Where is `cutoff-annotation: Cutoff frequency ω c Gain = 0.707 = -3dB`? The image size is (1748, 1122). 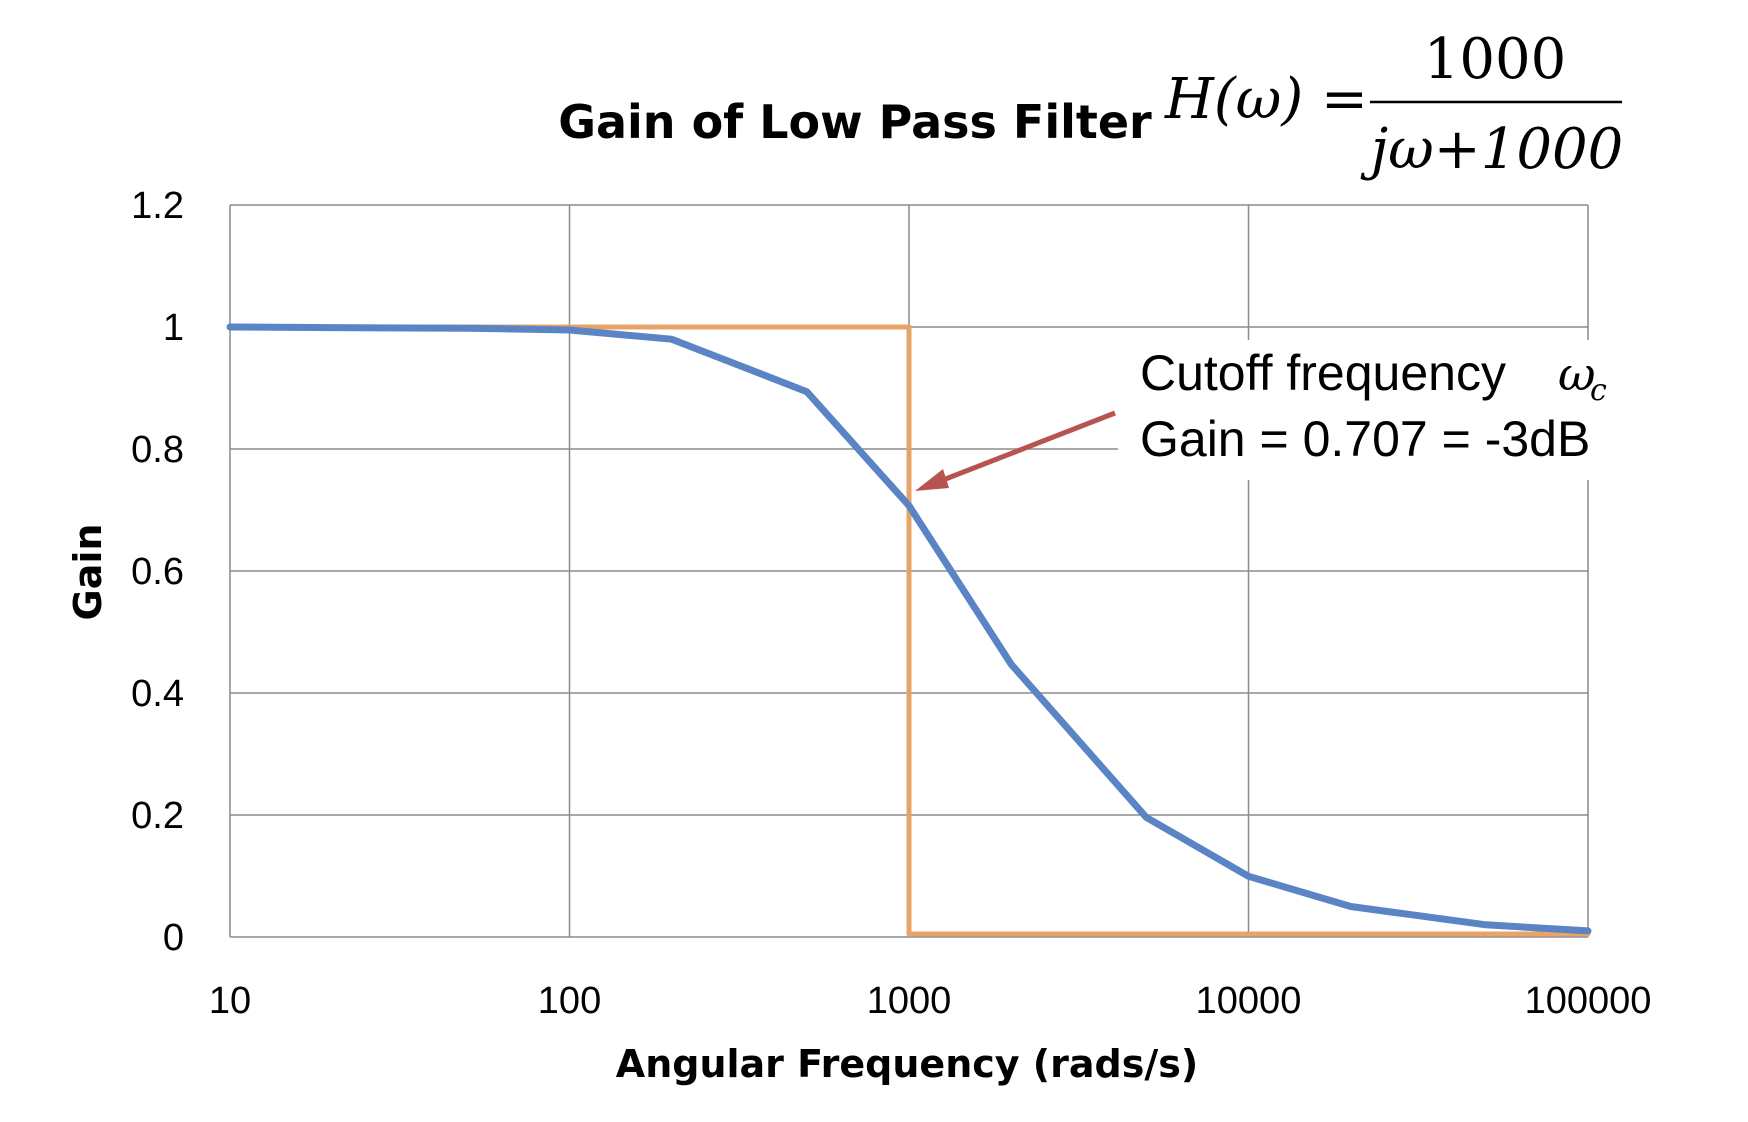
cutoff-annotation: Cutoff frequency ω c Gain = 0.707 = -3dB is located at coordinates (1286, 415).